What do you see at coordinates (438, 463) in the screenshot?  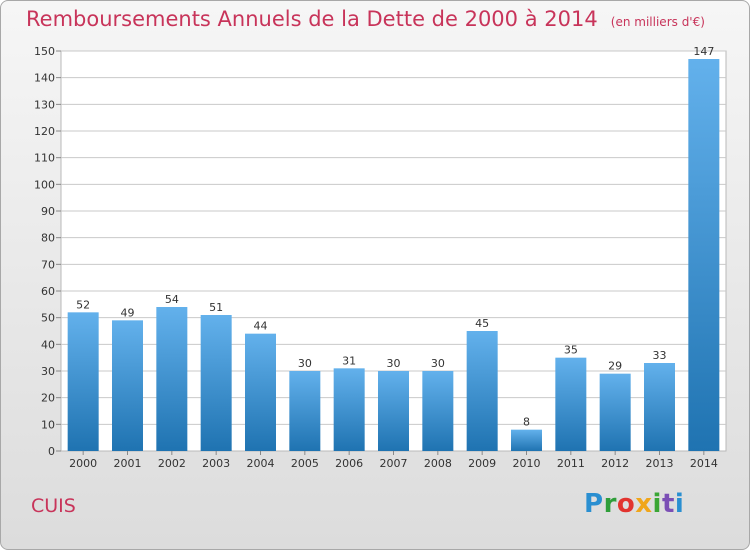 I see `x-tick-label: 2008` at bounding box center [438, 463].